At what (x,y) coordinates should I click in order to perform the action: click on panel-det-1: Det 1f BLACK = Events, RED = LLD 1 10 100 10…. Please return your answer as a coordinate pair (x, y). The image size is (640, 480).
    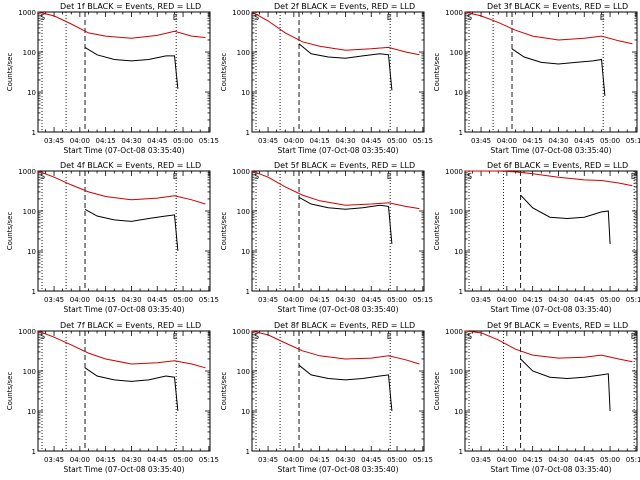
    Looking at the image, I should click on (112, 78).